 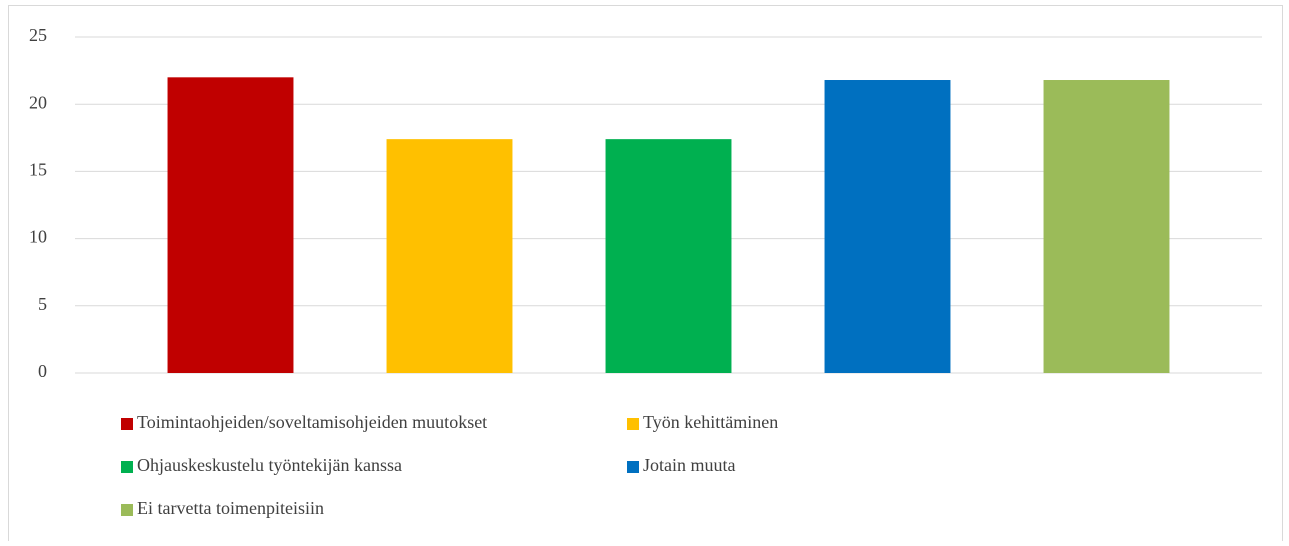 I want to click on y-tick-label: 10, so click(x=38, y=237).